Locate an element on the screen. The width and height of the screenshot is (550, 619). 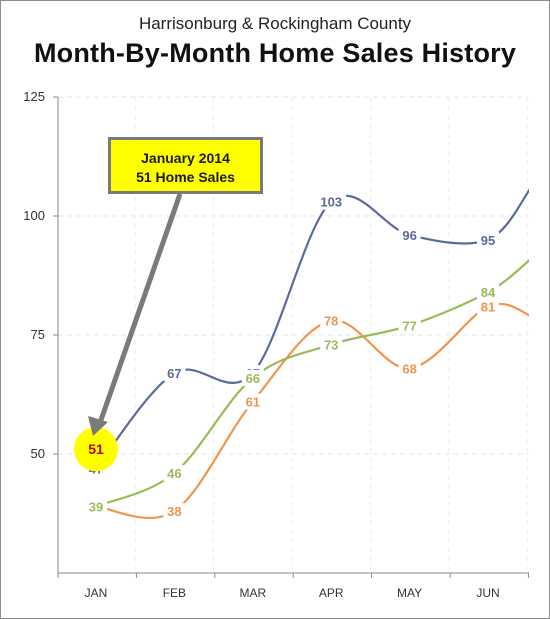
data-label-green-mar: 66 is located at coordinates (253, 378).